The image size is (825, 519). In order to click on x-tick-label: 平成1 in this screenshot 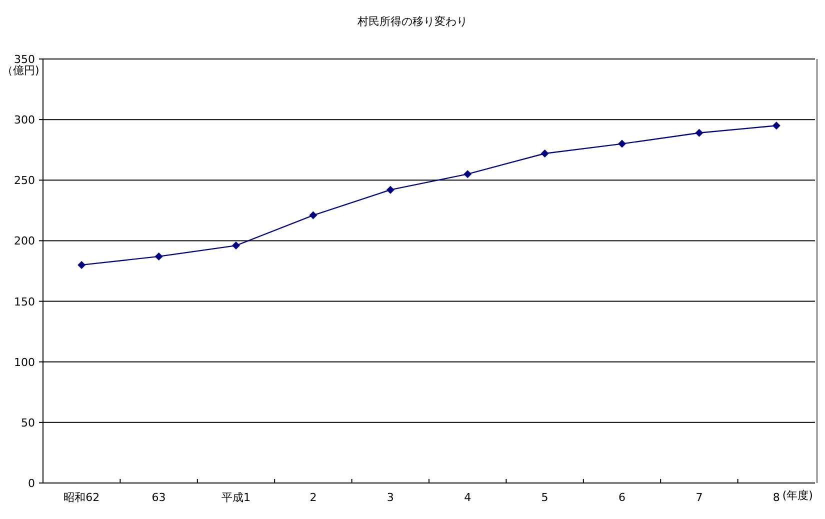, I will do `click(236, 497)`.